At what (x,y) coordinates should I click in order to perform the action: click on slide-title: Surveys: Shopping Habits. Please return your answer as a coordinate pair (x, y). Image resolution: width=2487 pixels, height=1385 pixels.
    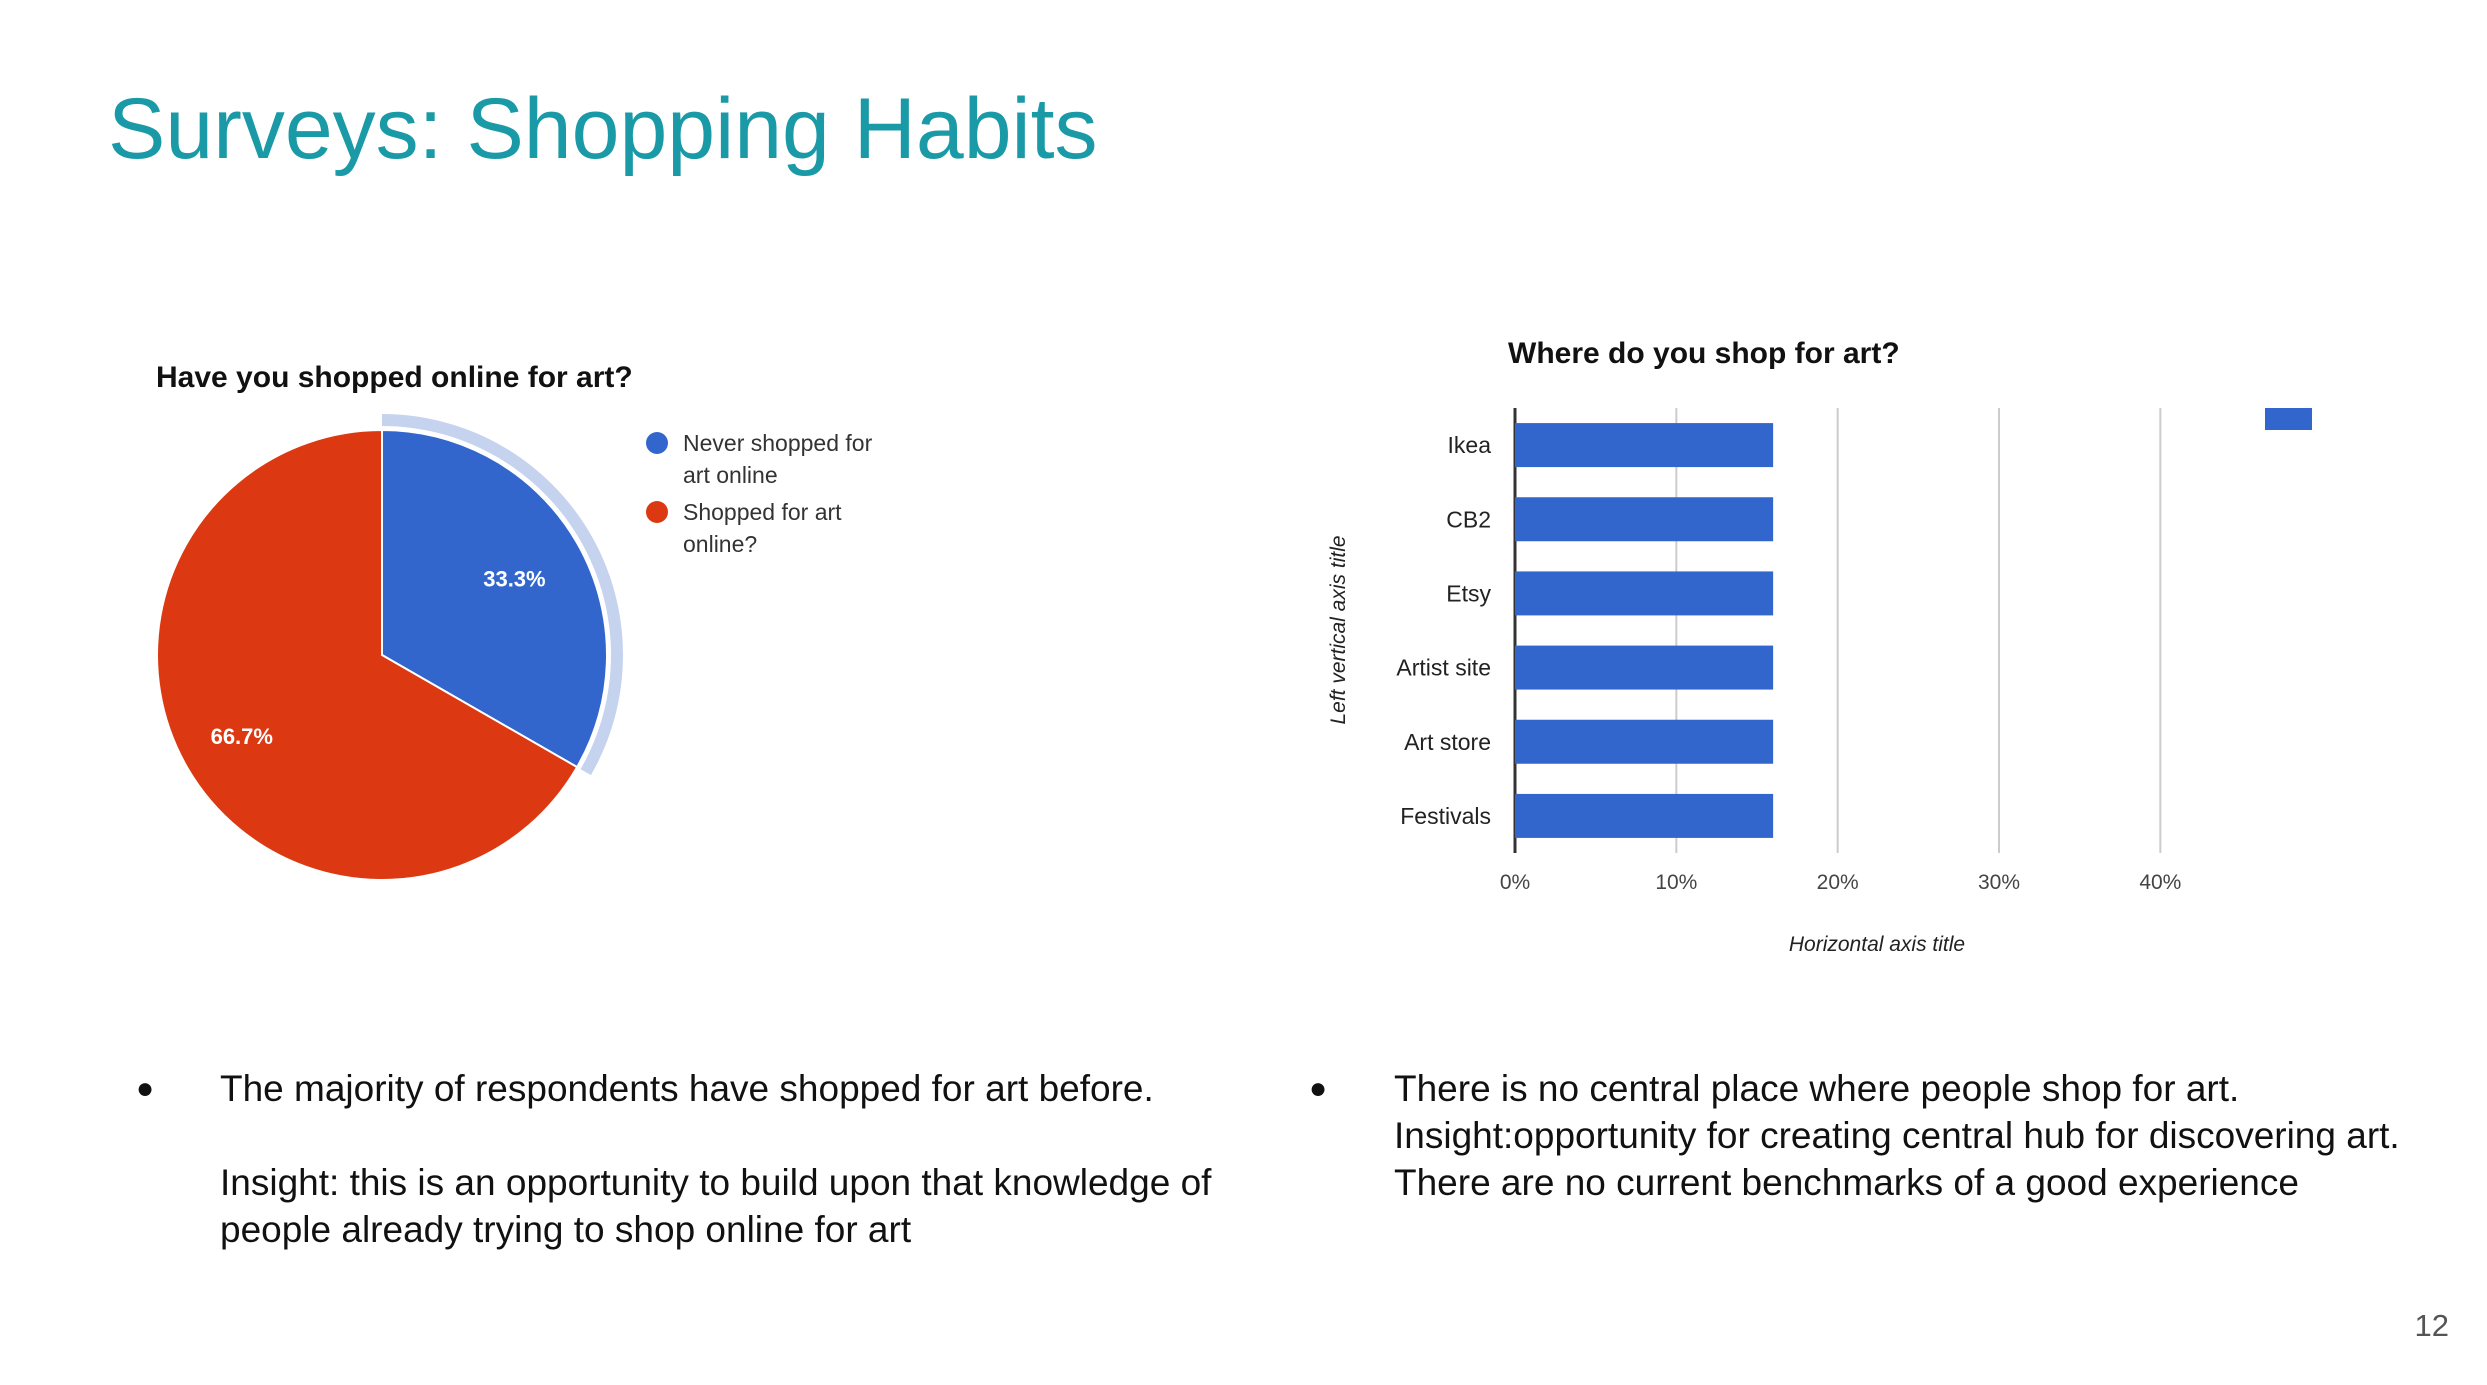
    Looking at the image, I should click on (603, 129).